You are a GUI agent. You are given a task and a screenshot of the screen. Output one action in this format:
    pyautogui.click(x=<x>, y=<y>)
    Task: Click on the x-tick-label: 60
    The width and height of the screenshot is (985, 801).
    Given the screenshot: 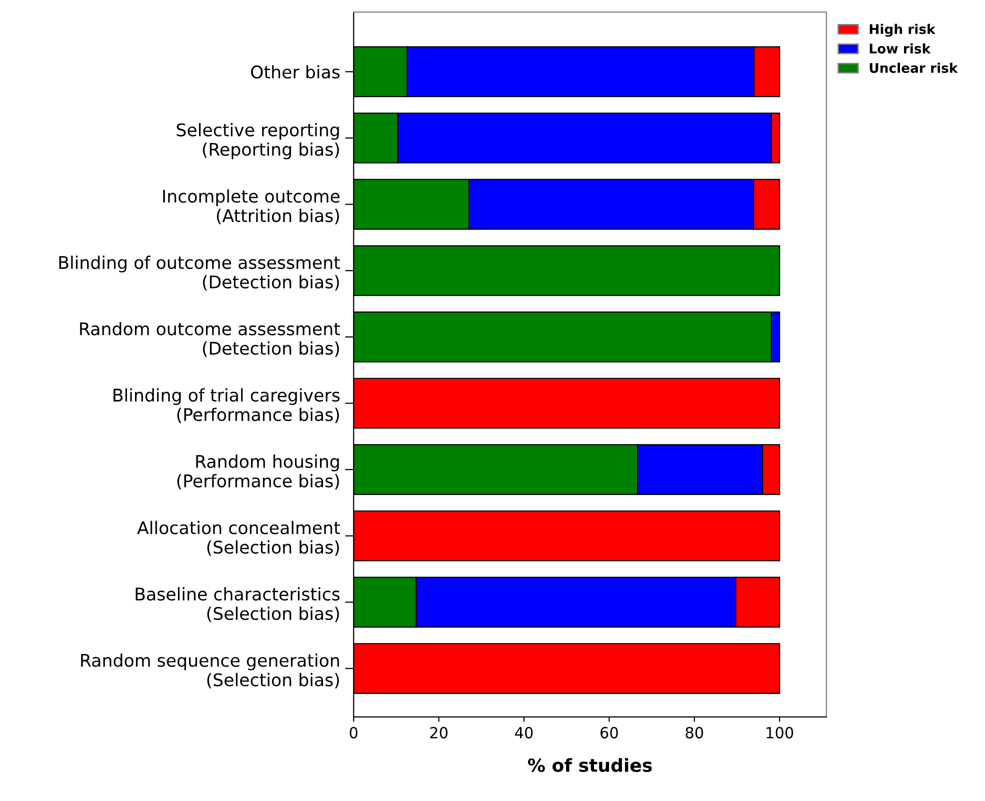 What is the action you would take?
    pyautogui.click(x=609, y=732)
    